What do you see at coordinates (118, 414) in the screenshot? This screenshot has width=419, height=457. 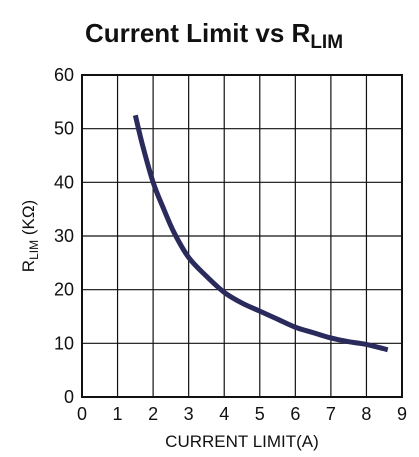 I see `x-tick-label: 1` at bounding box center [118, 414].